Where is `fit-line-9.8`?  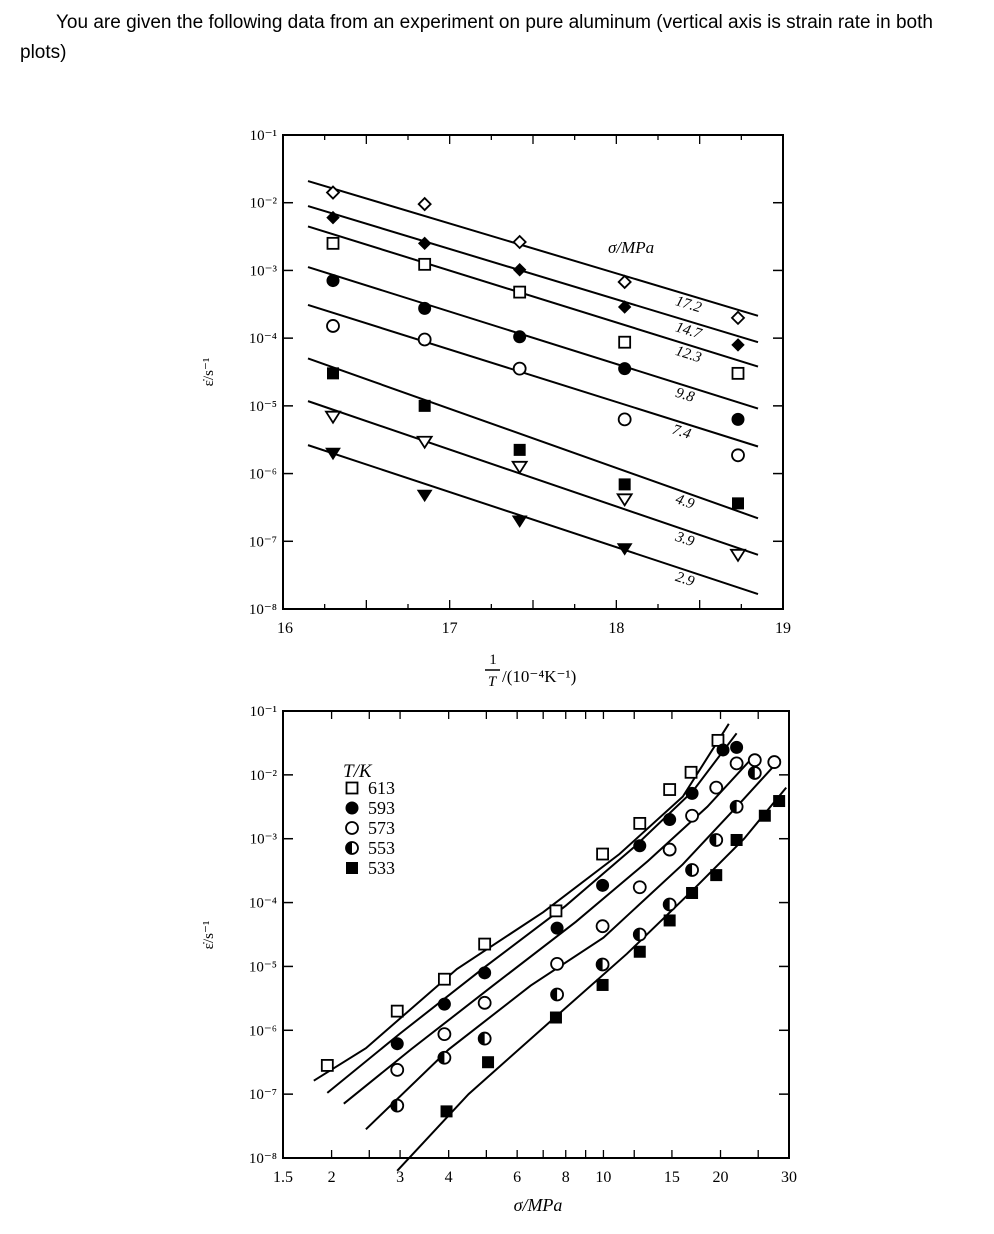
fit-line-9.8 is located at coordinates (533, 338).